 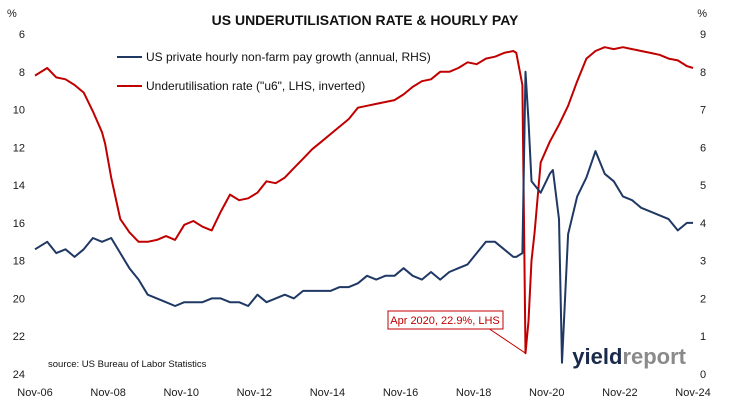 What do you see at coordinates (127, 364) in the screenshot?
I see `source-note: source: US Bureau of Labor Statistics` at bounding box center [127, 364].